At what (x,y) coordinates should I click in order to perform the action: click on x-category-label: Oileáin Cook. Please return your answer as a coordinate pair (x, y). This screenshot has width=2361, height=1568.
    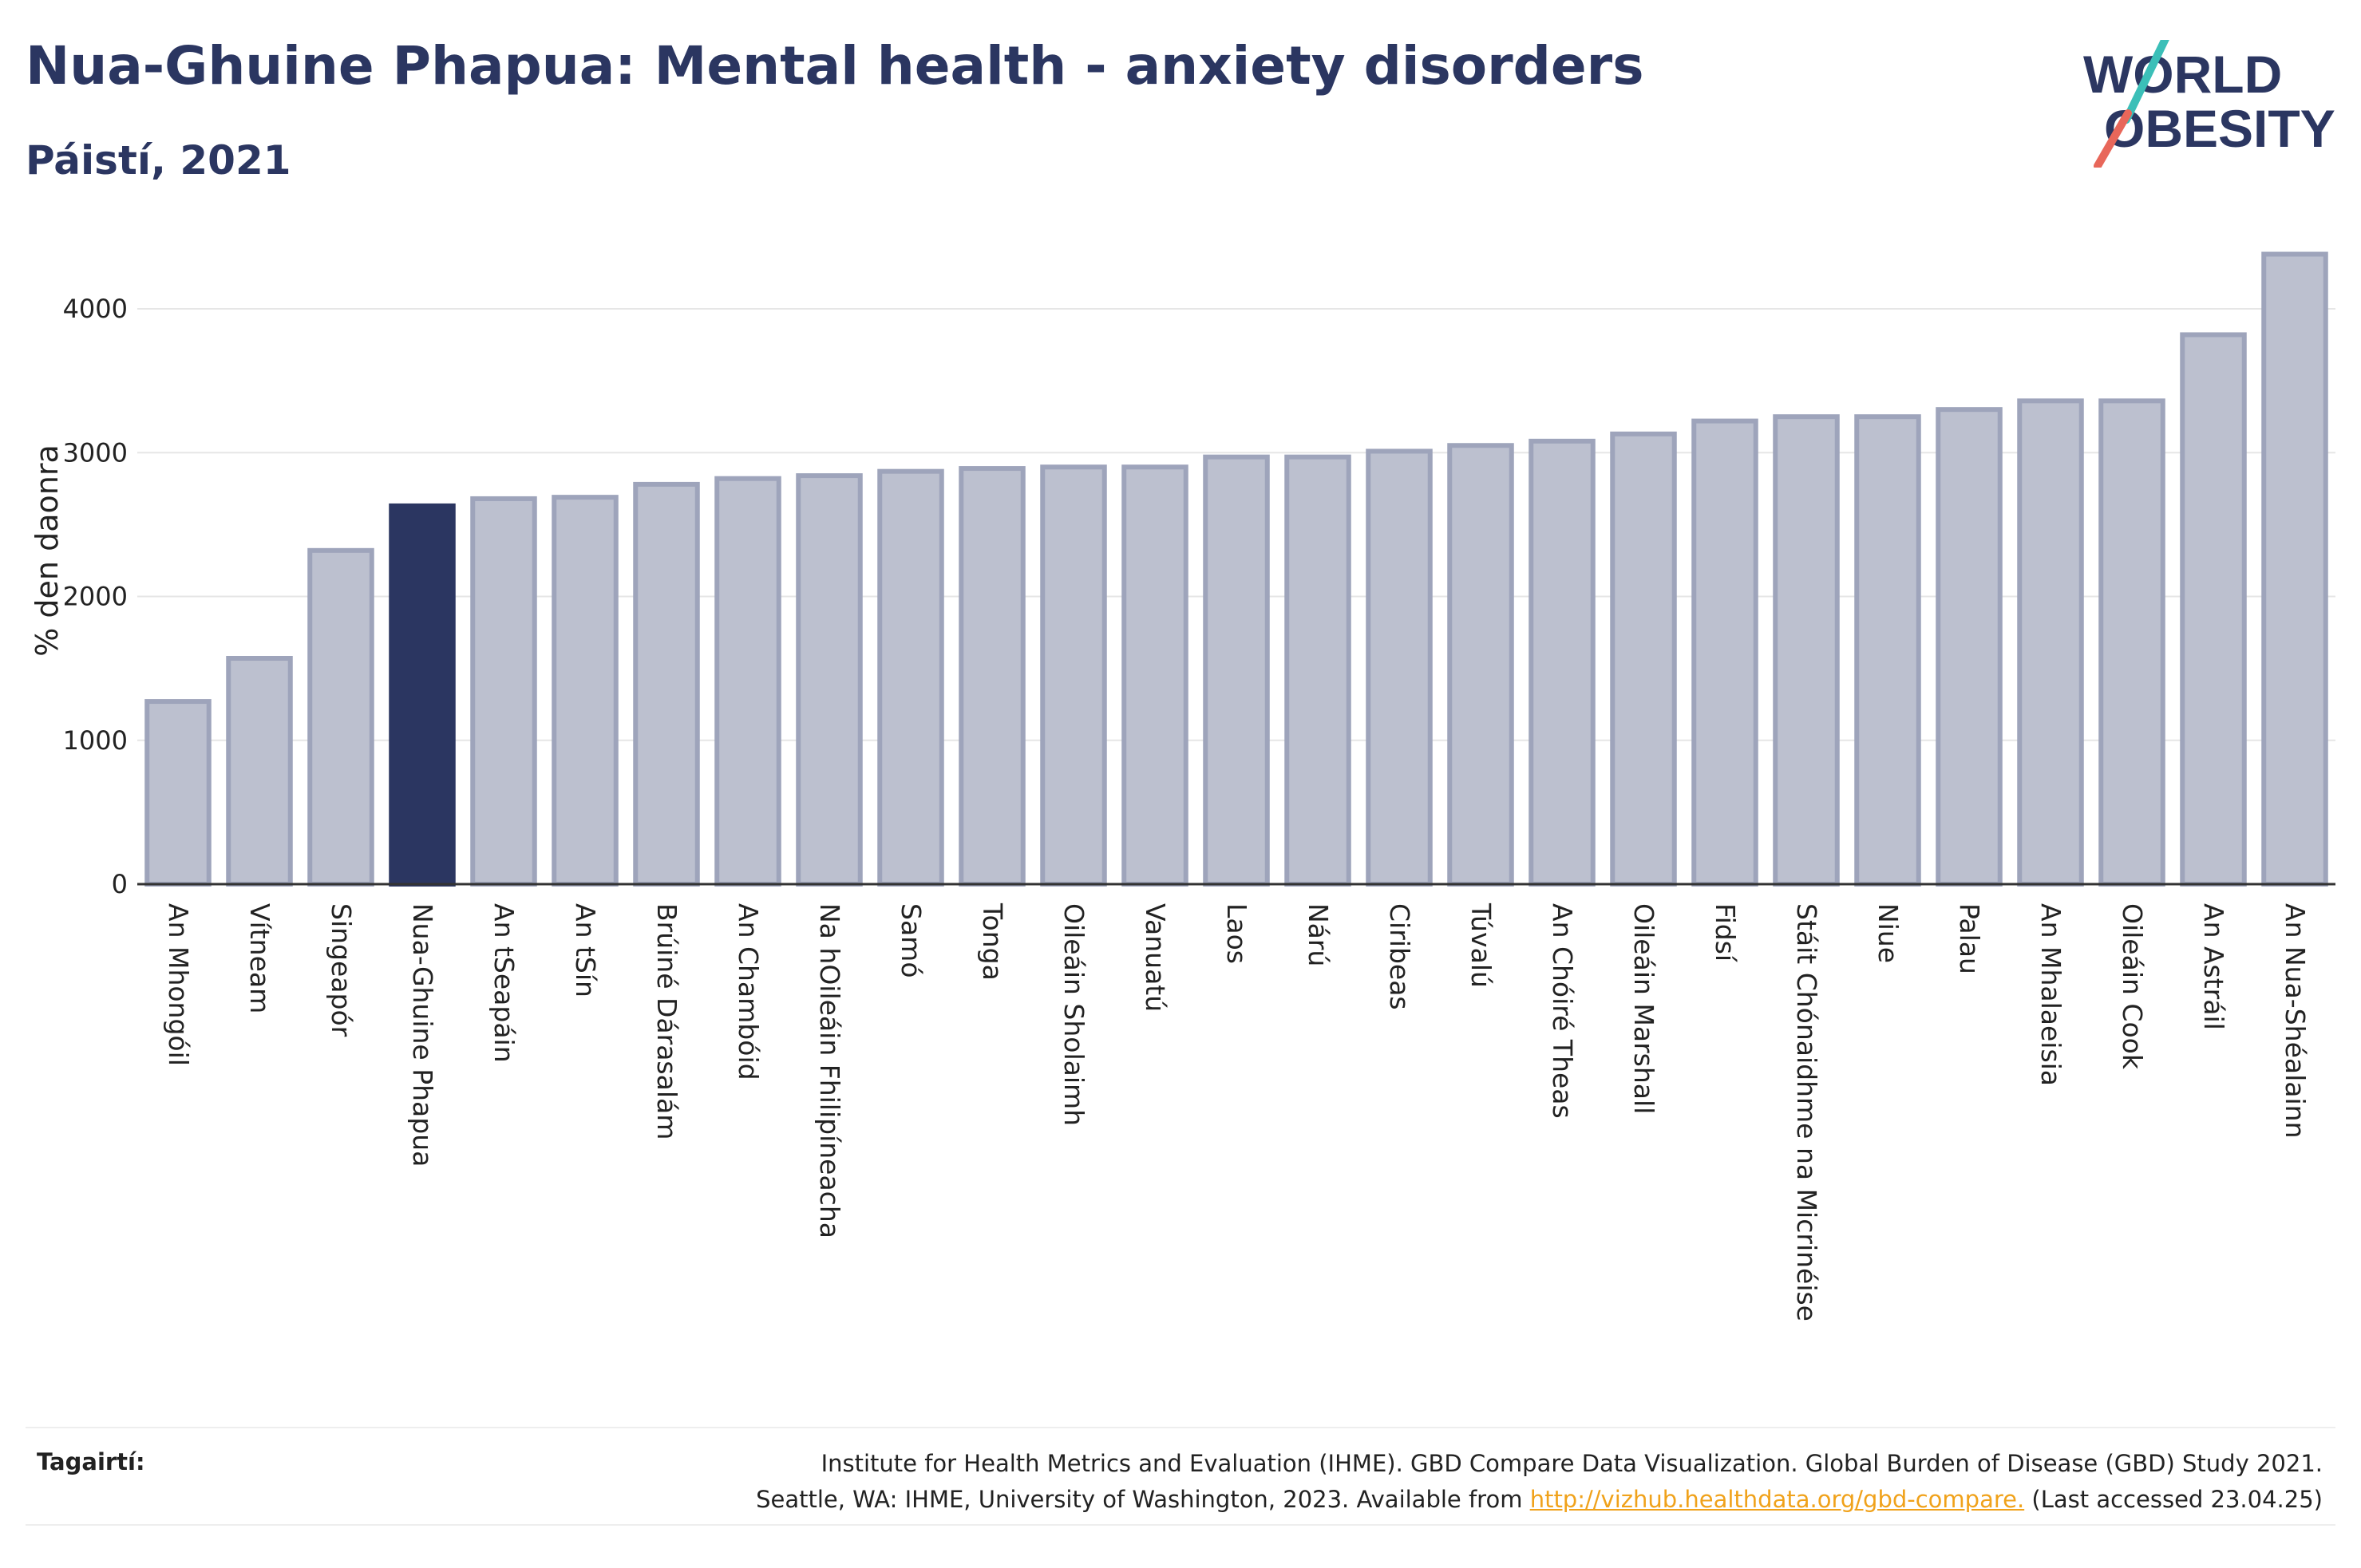
    Looking at the image, I should click on (2132, 986).